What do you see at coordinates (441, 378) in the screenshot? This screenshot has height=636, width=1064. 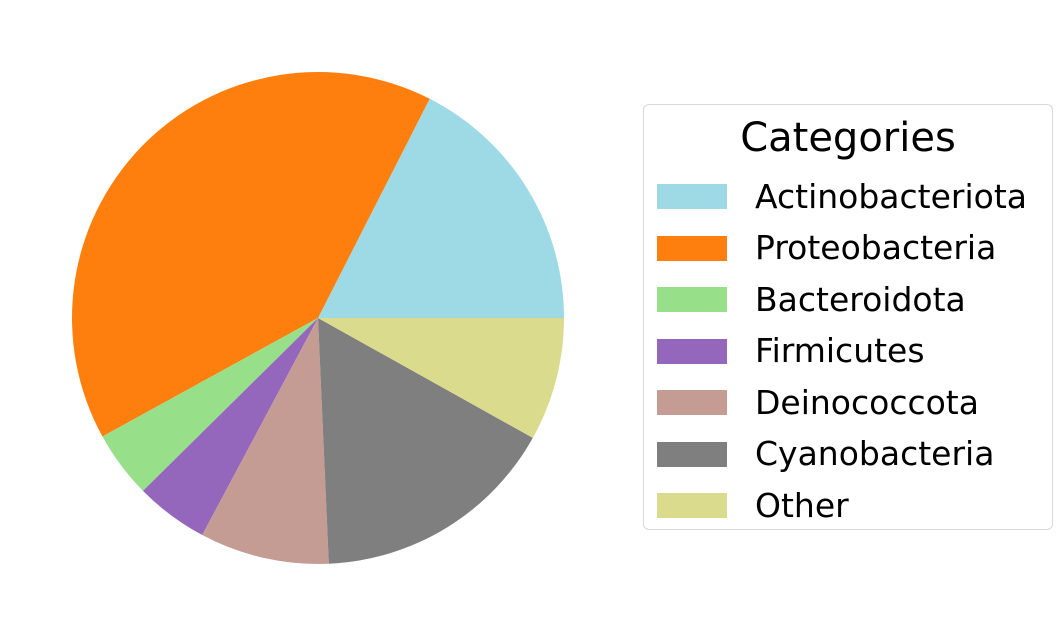 I see `pie-slice-other` at bounding box center [441, 378].